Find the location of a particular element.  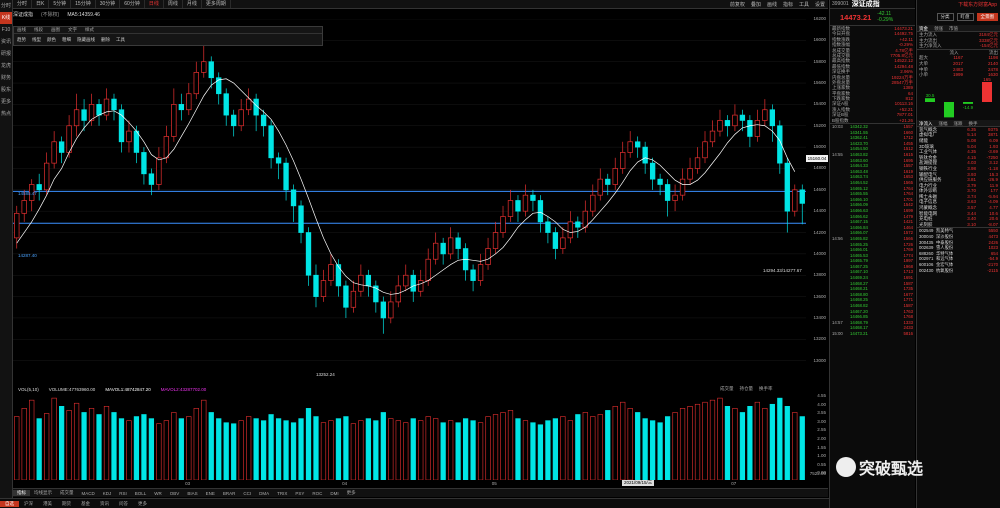

chart-control-5: 设置 is located at coordinates (819, 4).